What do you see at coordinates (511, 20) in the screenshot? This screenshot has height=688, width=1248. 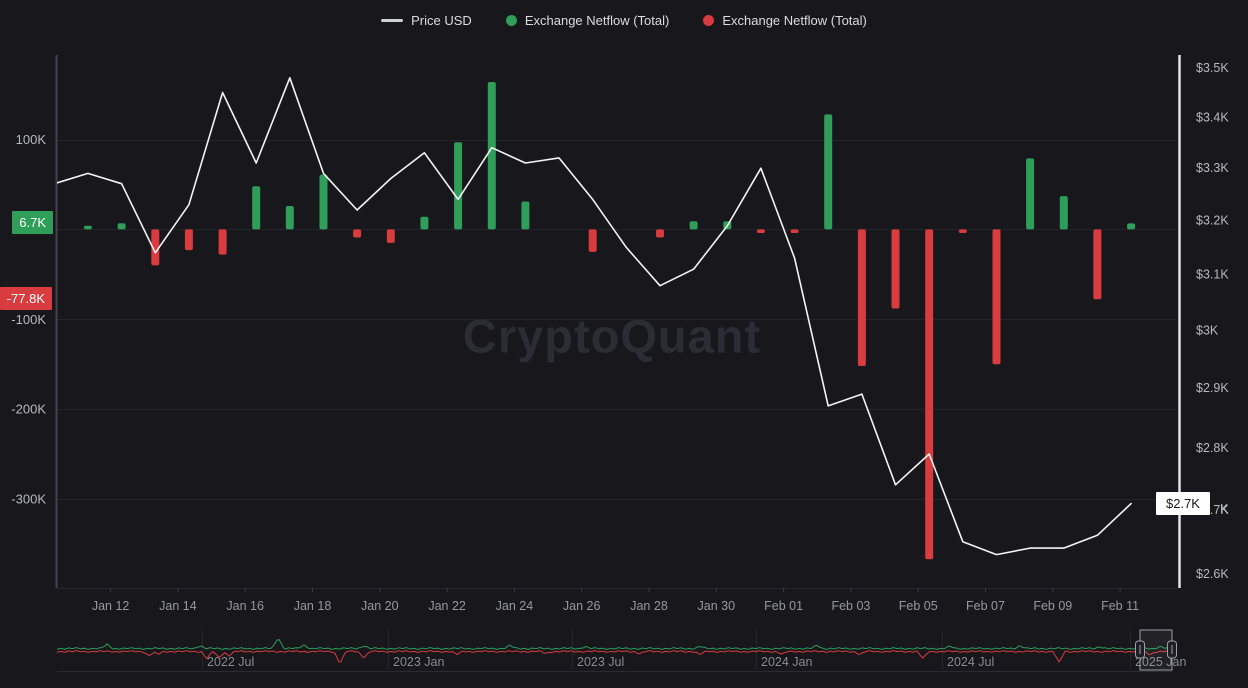 I see `green-dot-marker-icon` at bounding box center [511, 20].